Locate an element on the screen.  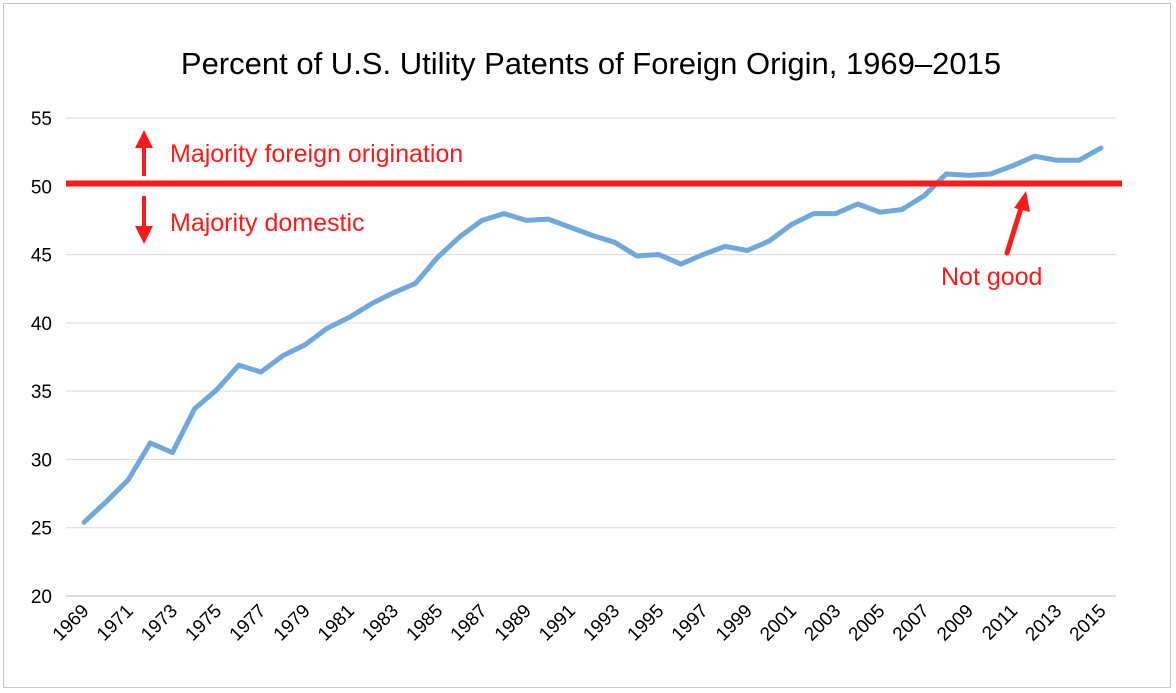
x-tick-label: 1991 is located at coordinates (557, 623).